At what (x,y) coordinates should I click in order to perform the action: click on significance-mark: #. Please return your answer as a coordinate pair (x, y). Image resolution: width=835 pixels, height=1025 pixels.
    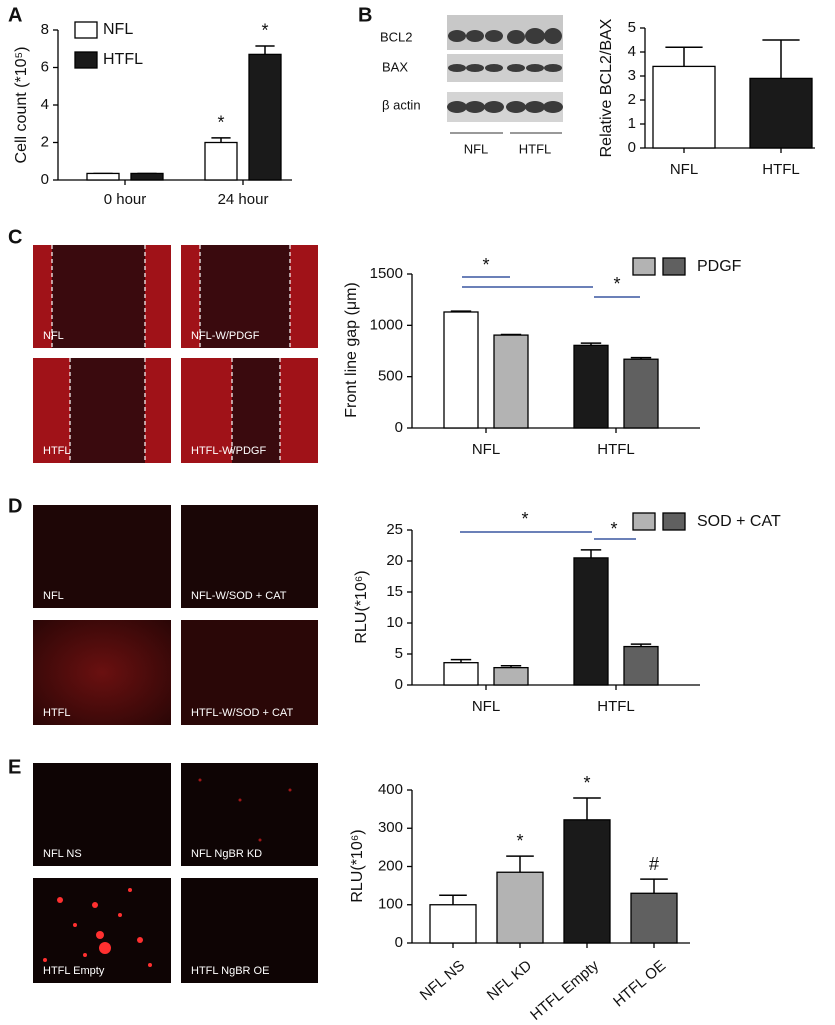
    Looking at the image, I should click on (654, 864).